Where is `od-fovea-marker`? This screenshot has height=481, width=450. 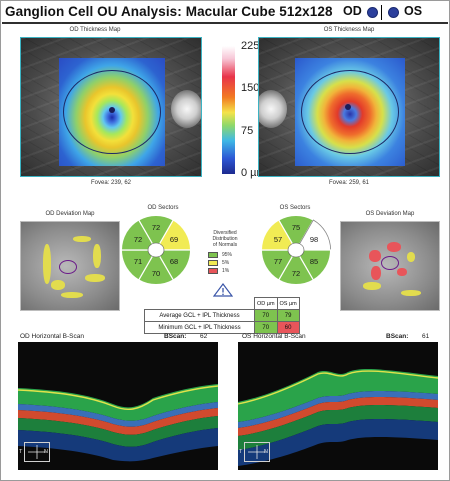
od-fovea-marker is located at coordinates (112, 110).